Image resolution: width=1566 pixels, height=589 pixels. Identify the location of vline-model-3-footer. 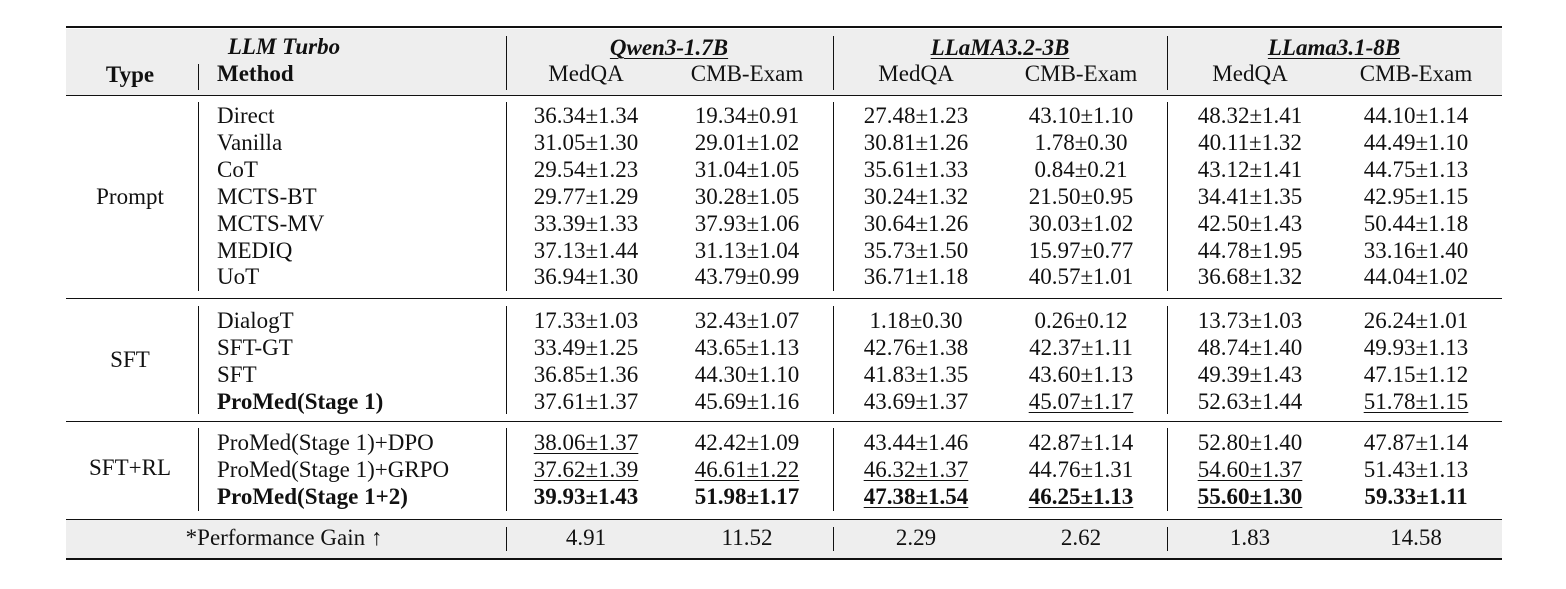
(1167, 539).